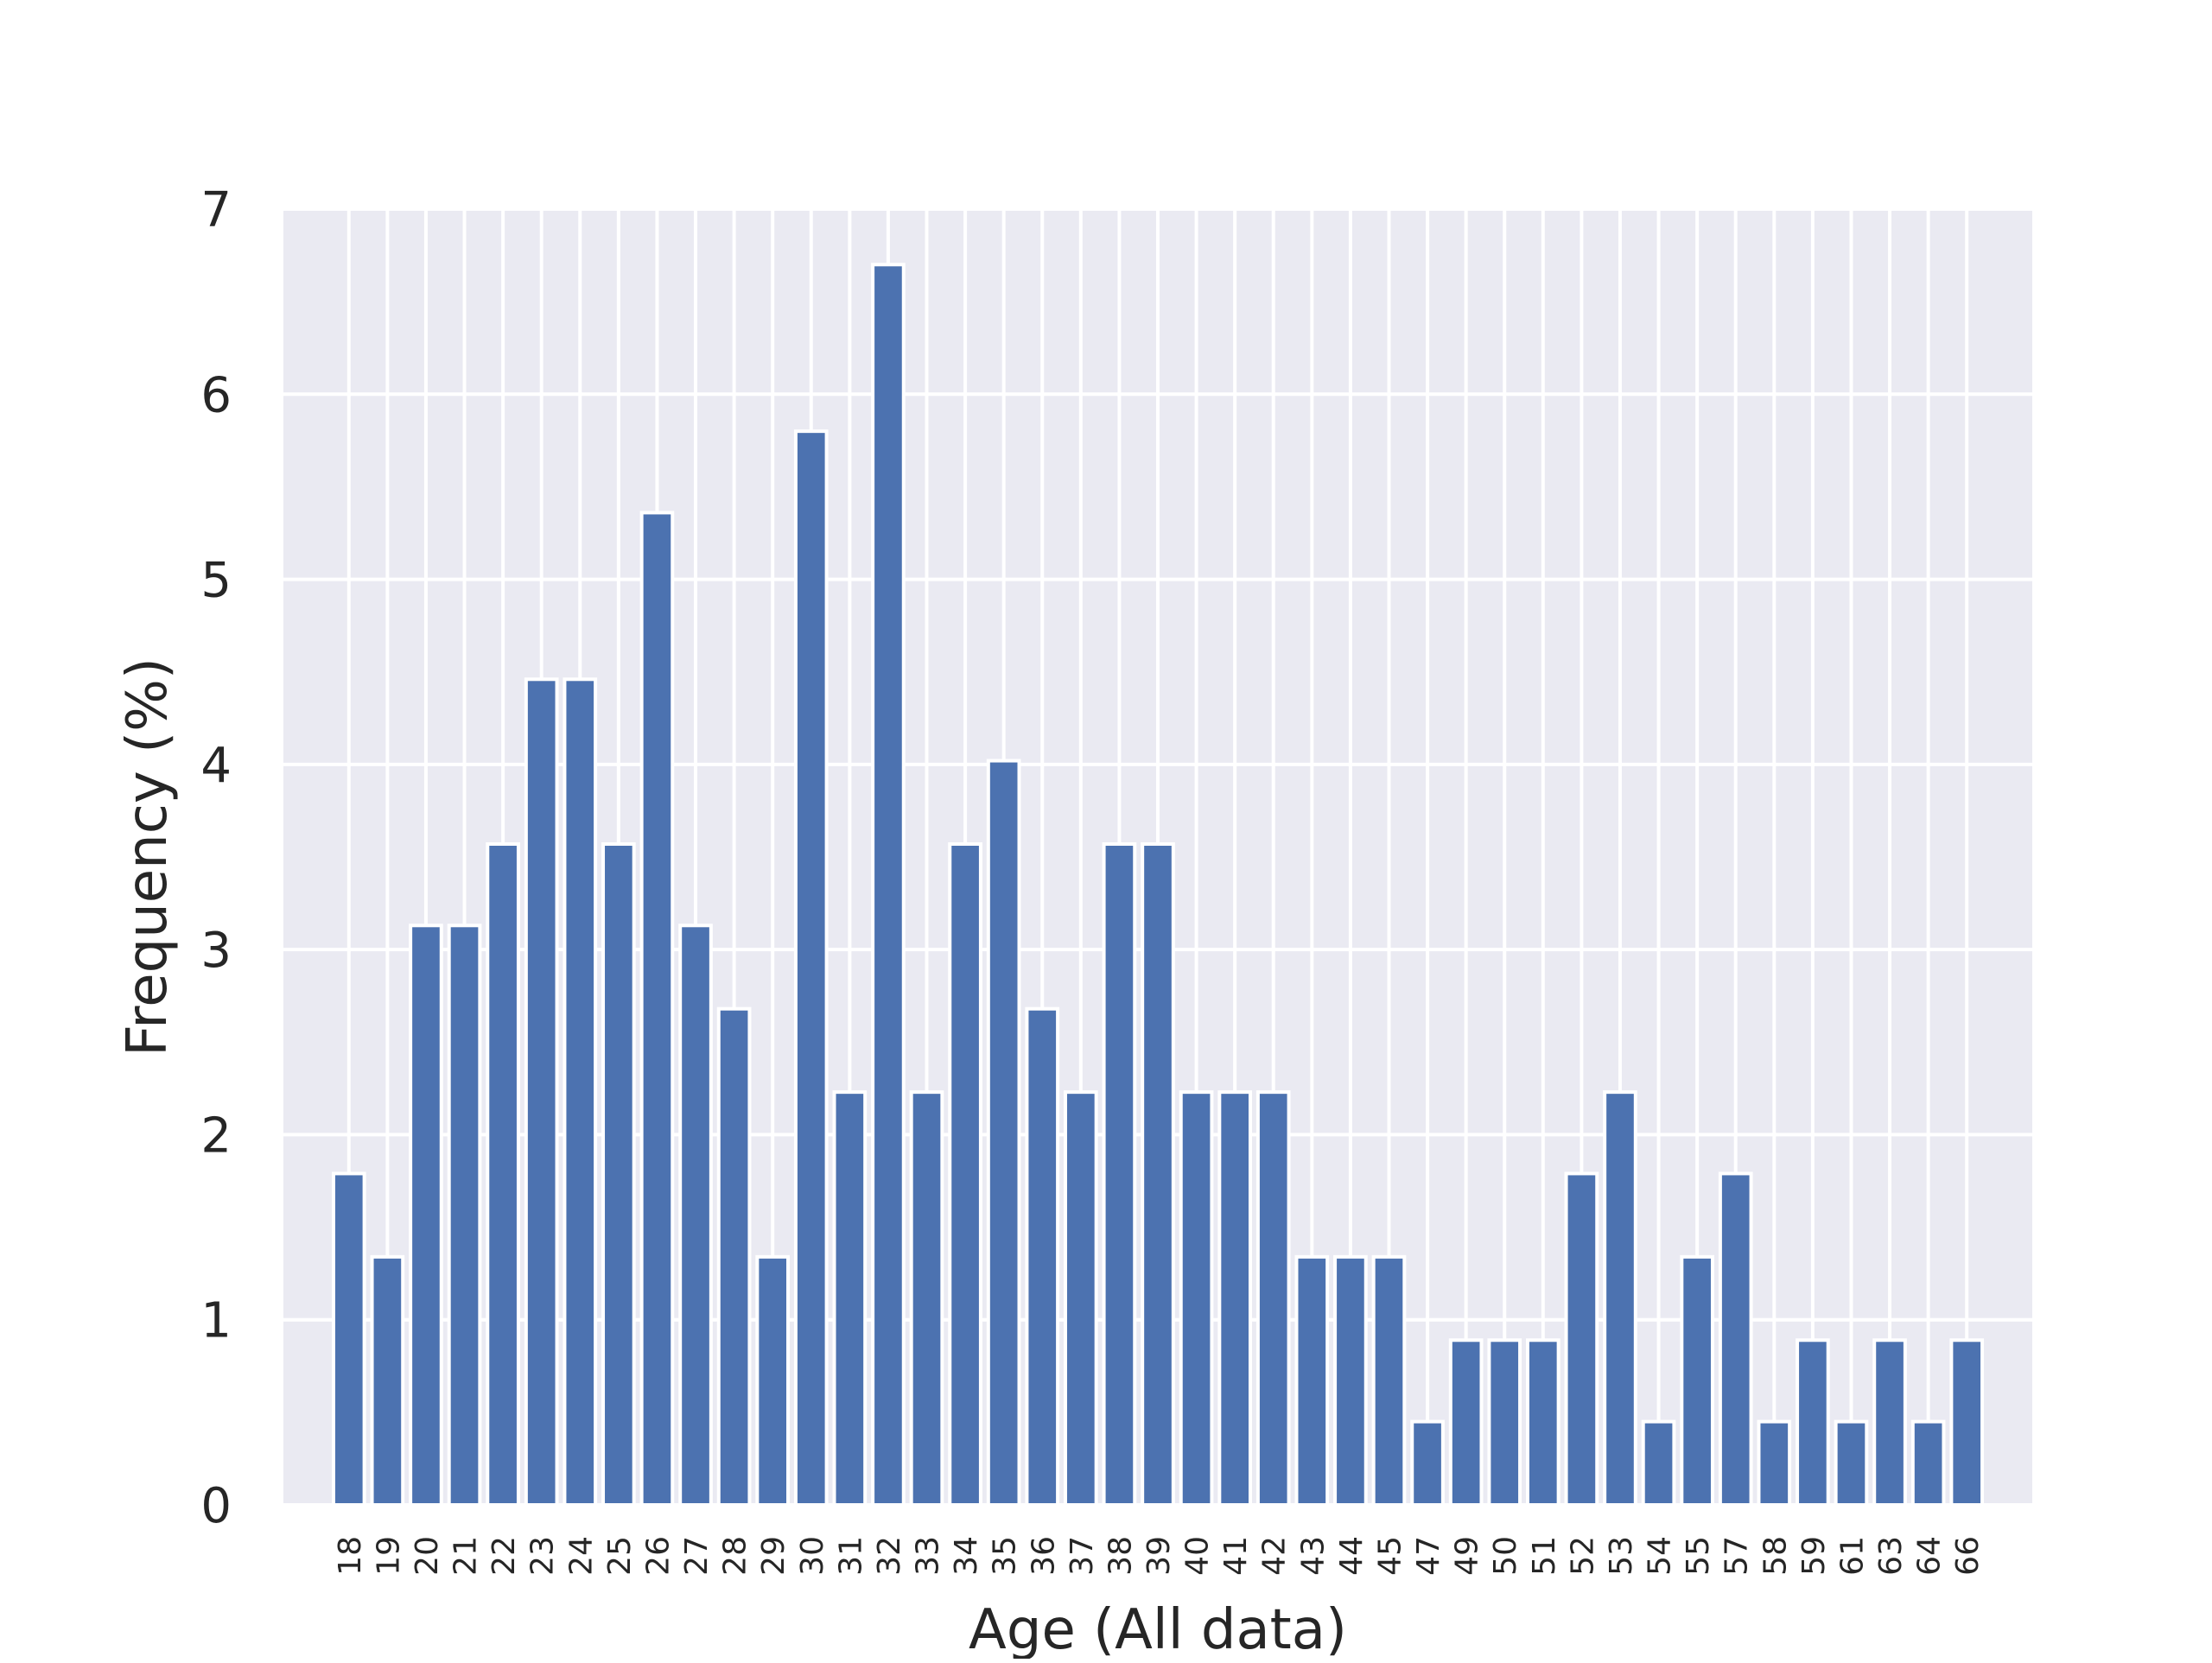 The image size is (2212, 1663). Describe the element at coordinates (1198, 1556) in the screenshot. I see `x-tick-label: 40` at that location.